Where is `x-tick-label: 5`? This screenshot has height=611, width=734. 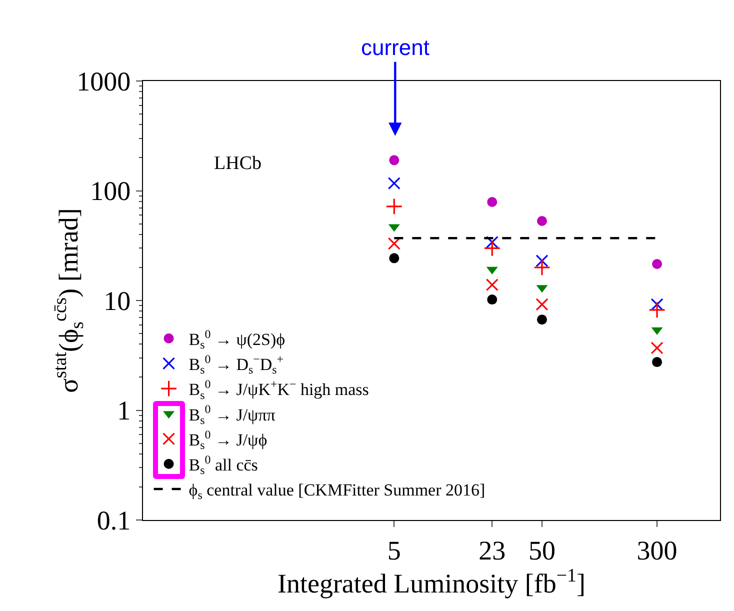 x-tick-label: 5 is located at coordinates (394, 550).